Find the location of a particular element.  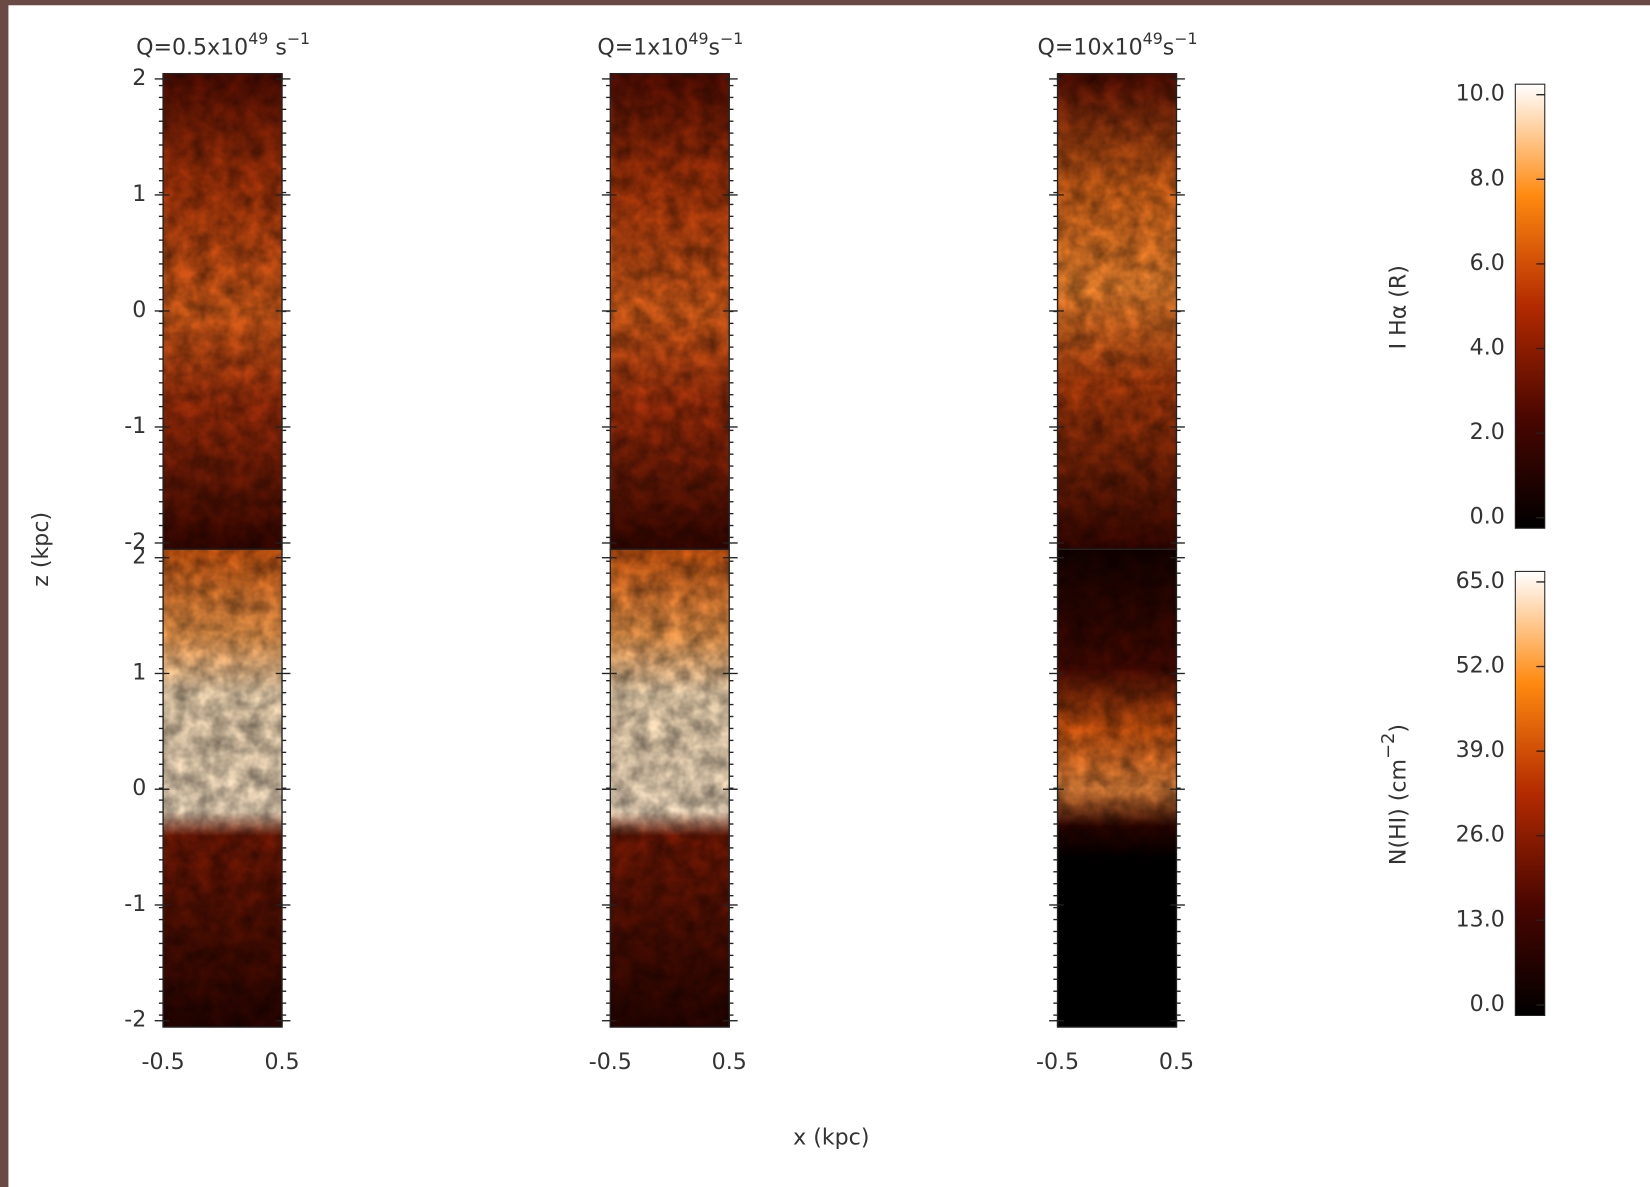

colorbar-tick-label: 8.0 is located at coordinates (1487, 178).